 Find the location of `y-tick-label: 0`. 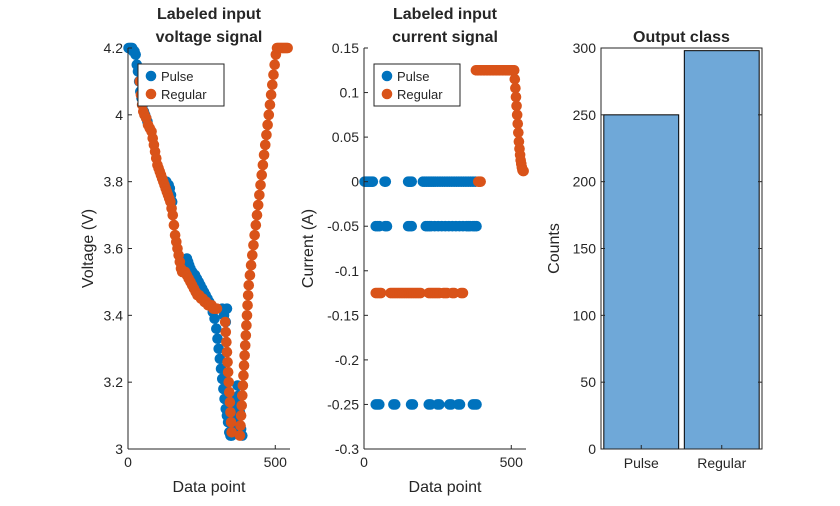

y-tick-label: 0 is located at coordinates (592, 449).